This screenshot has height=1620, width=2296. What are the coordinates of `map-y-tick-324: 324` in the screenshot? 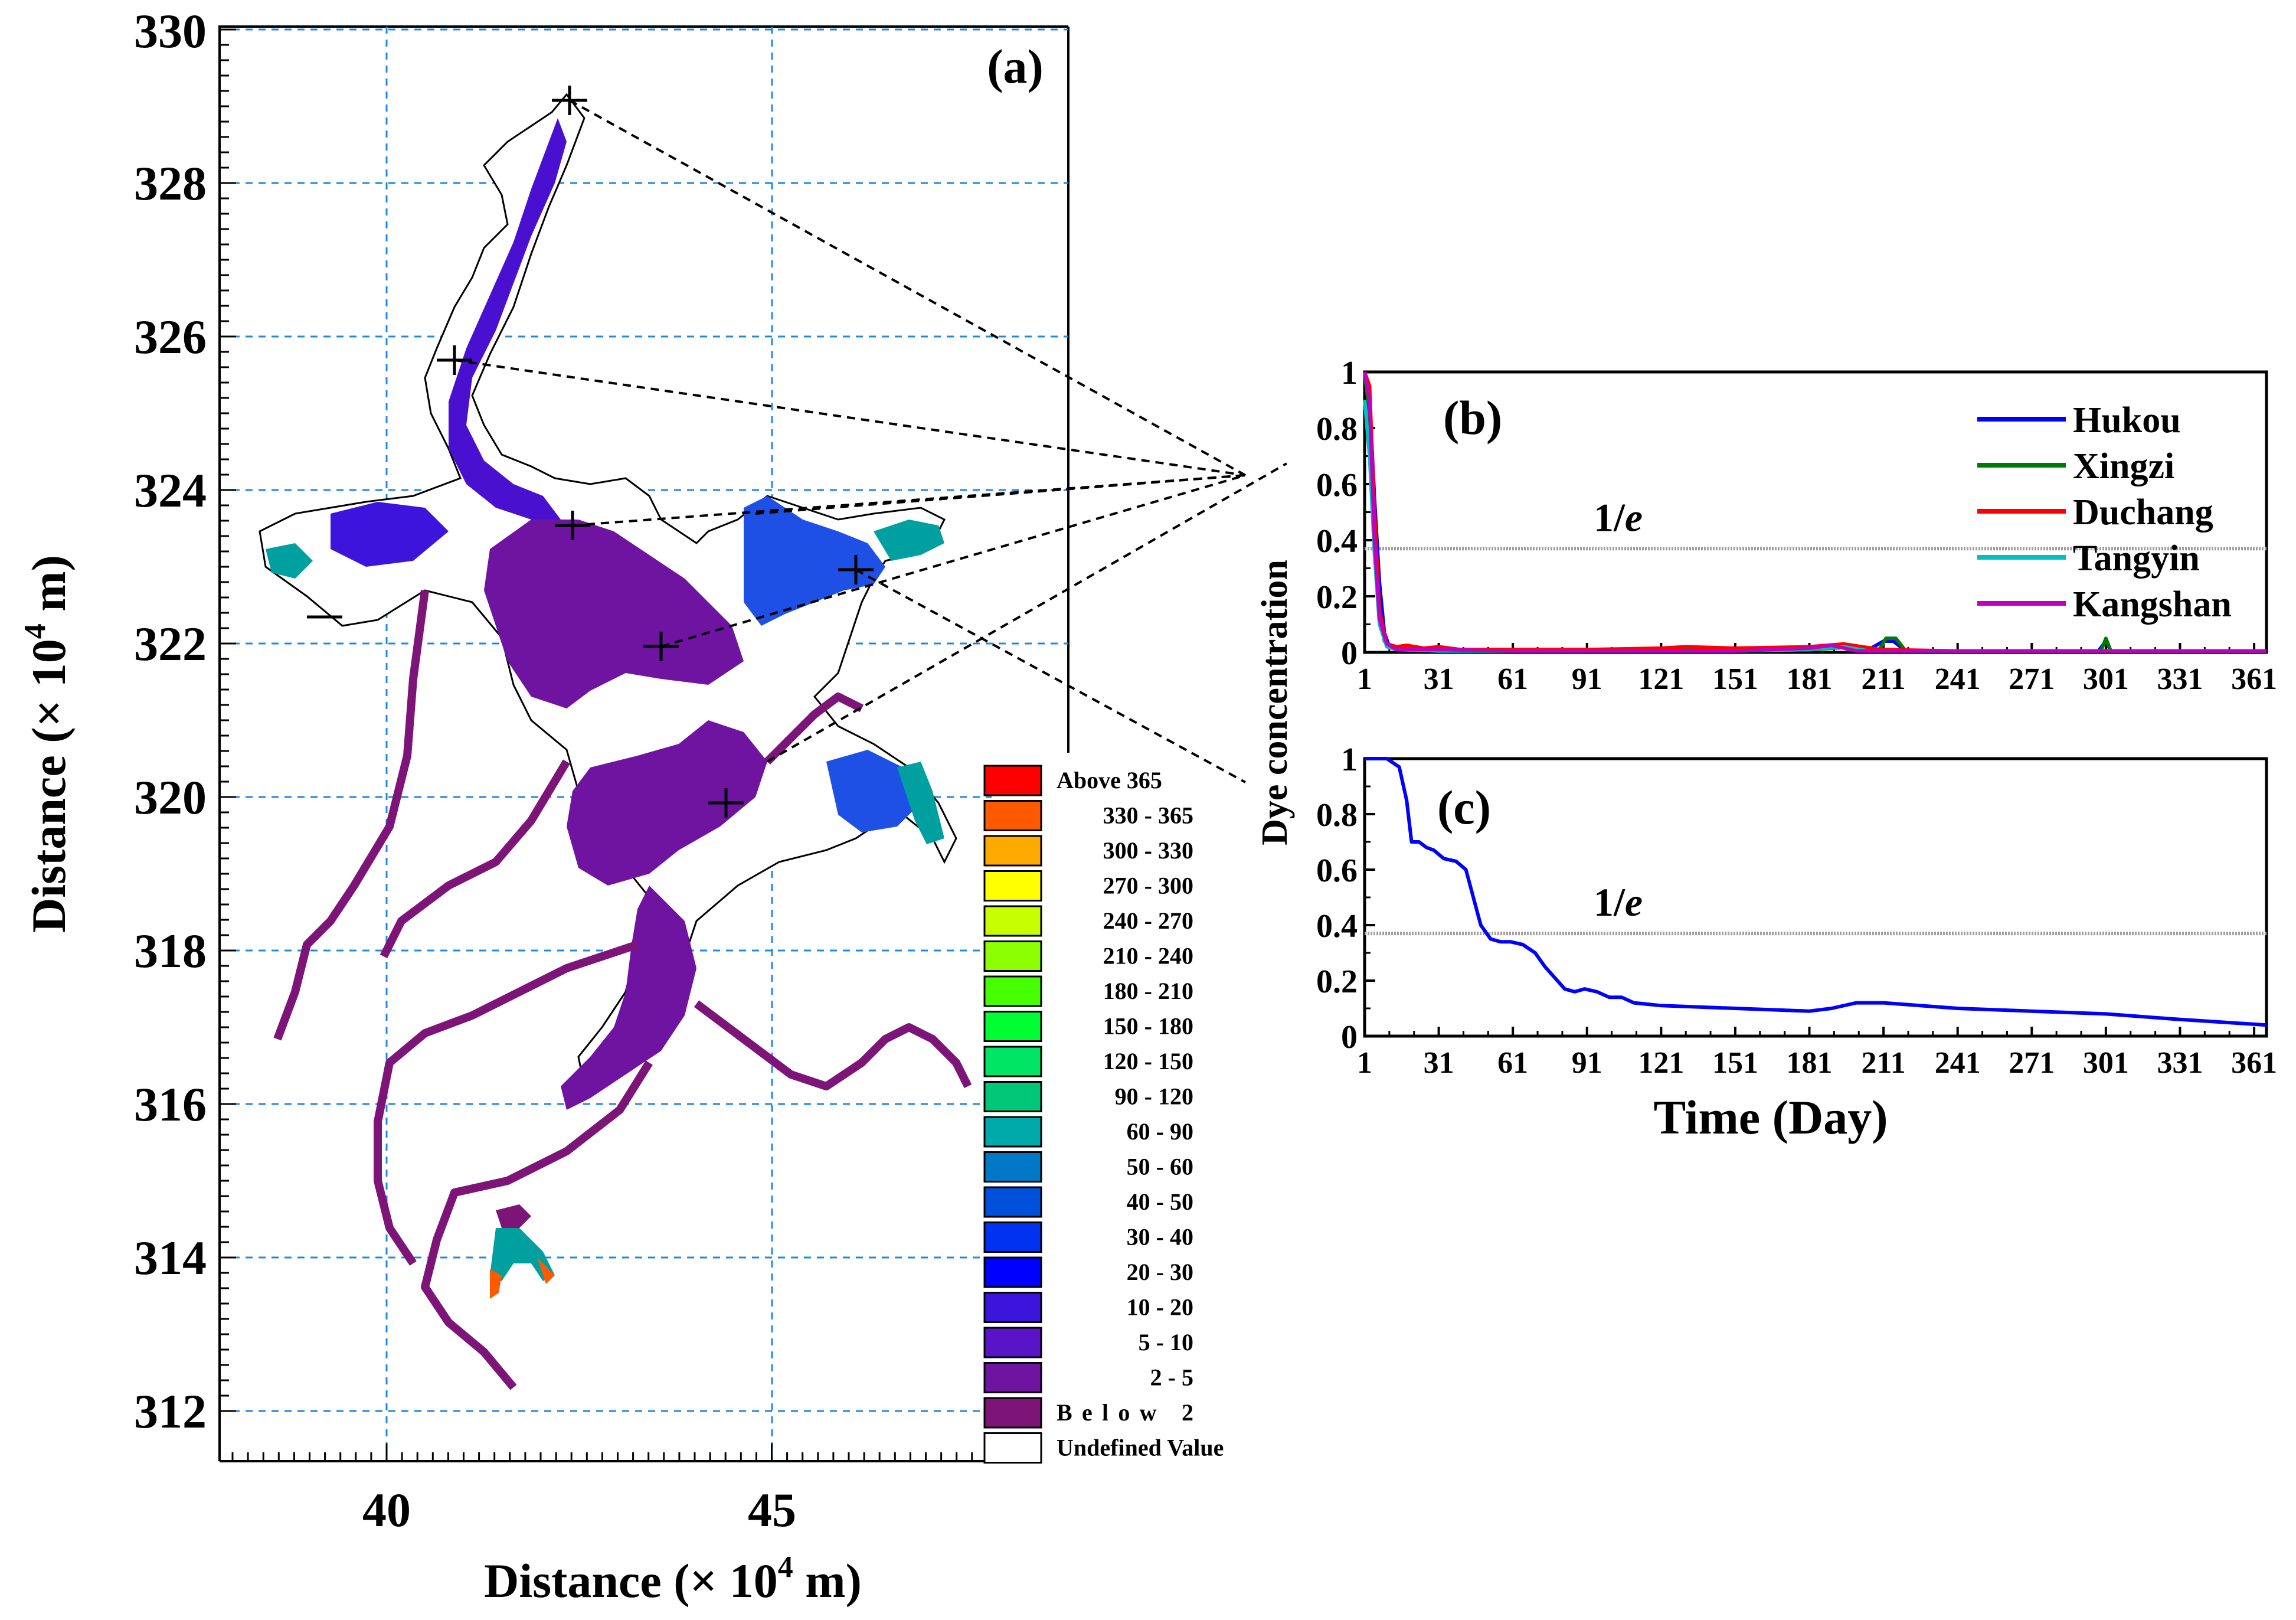 It's located at (170, 490).